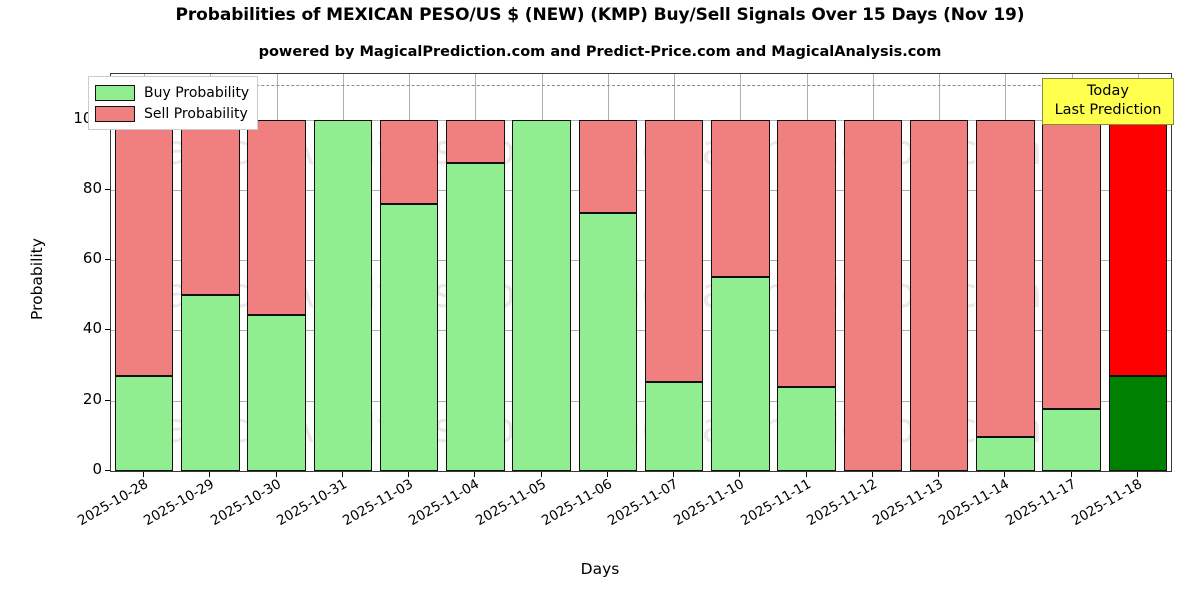 The height and width of the screenshot is (600, 1200). I want to click on legend-label-buy: Buy Probability, so click(197, 92).